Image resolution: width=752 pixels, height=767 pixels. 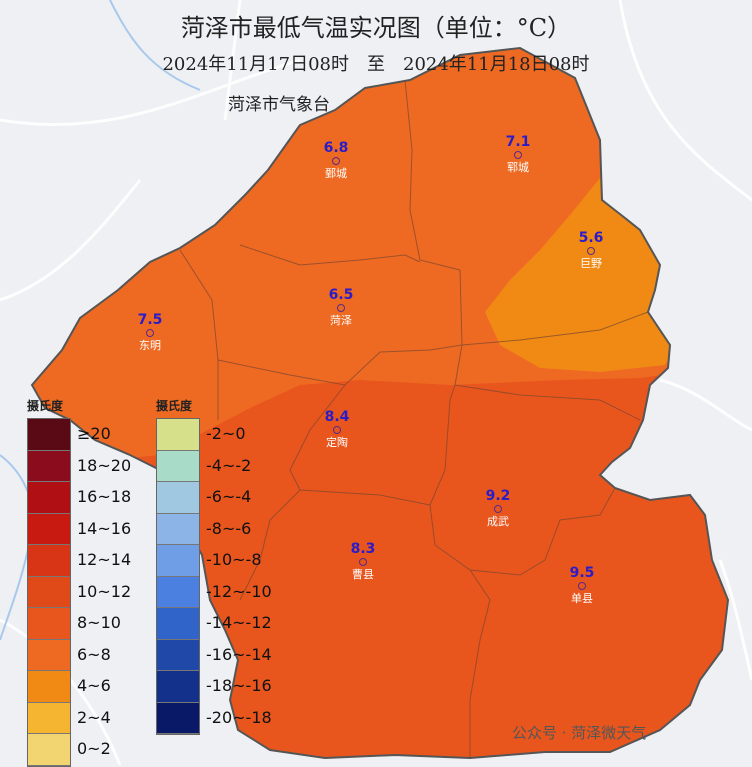 I want to click on station-marker: 8.3 曹县, so click(x=363, y=561).